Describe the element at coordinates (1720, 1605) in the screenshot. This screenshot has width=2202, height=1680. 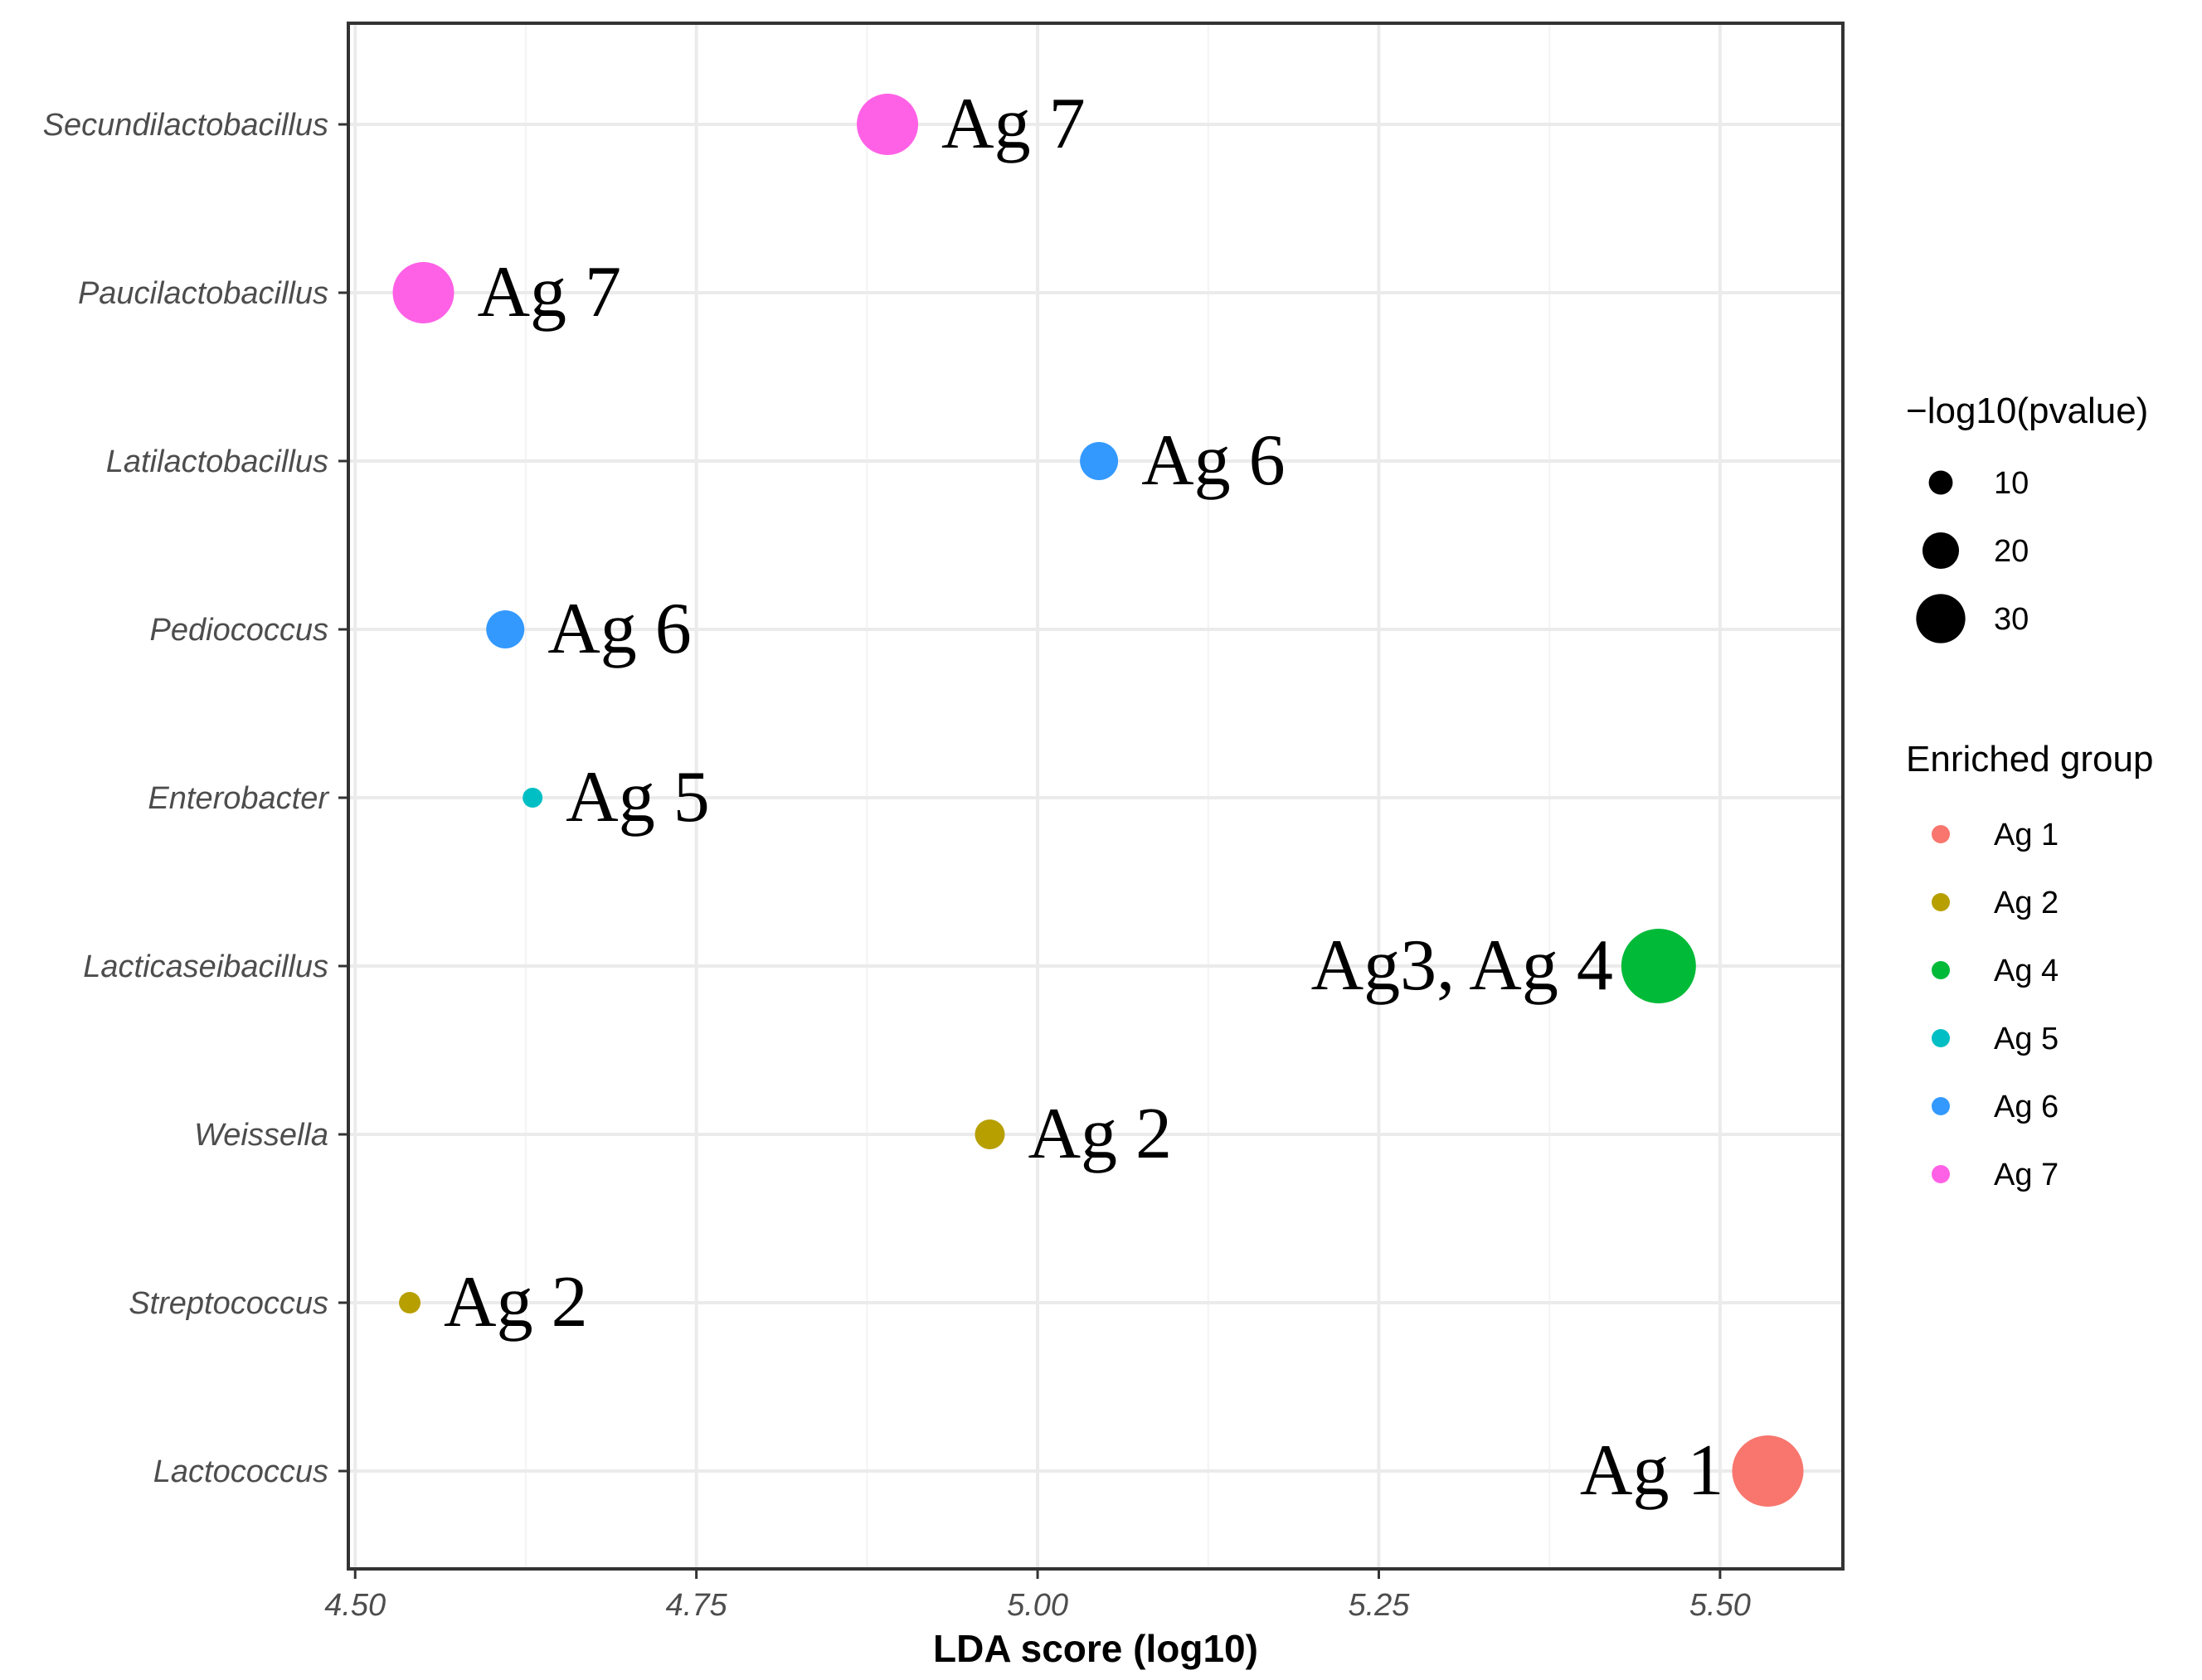
I see `x-tick-label: 5.50` at that location.